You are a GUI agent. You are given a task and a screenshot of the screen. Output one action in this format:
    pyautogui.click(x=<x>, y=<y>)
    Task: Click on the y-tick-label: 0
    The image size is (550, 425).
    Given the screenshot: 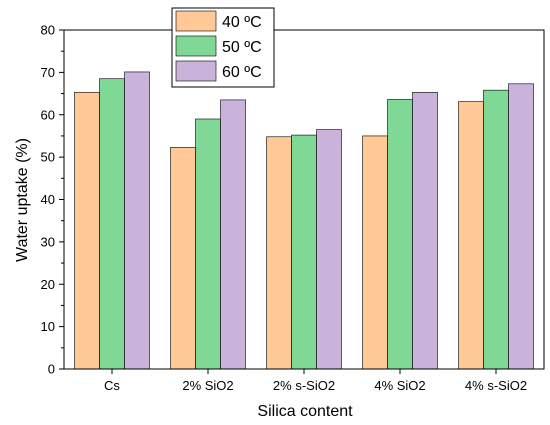 What is the action you would take?
    pyautogui.click(x=51, y=369)
    